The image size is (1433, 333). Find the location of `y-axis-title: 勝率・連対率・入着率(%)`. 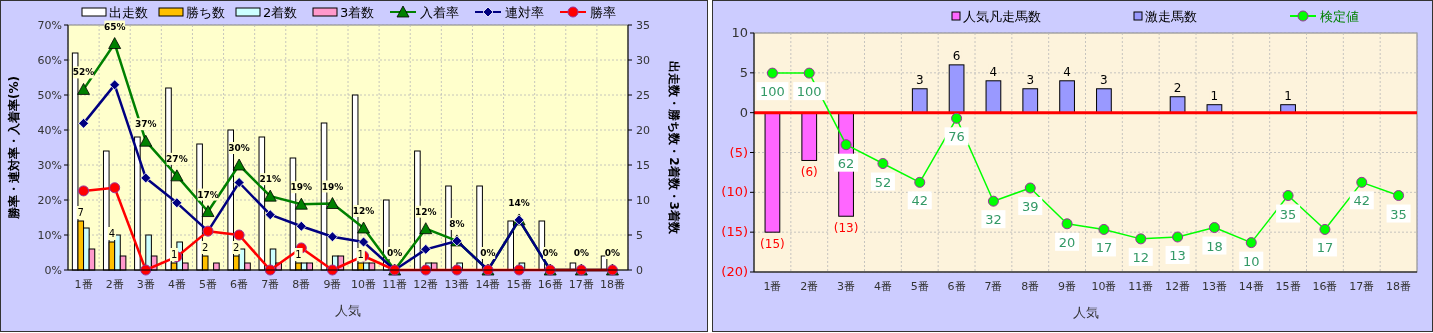

y-axis-title: 勝率・連対率・入着率(%) is located at coordinates (14, 148).